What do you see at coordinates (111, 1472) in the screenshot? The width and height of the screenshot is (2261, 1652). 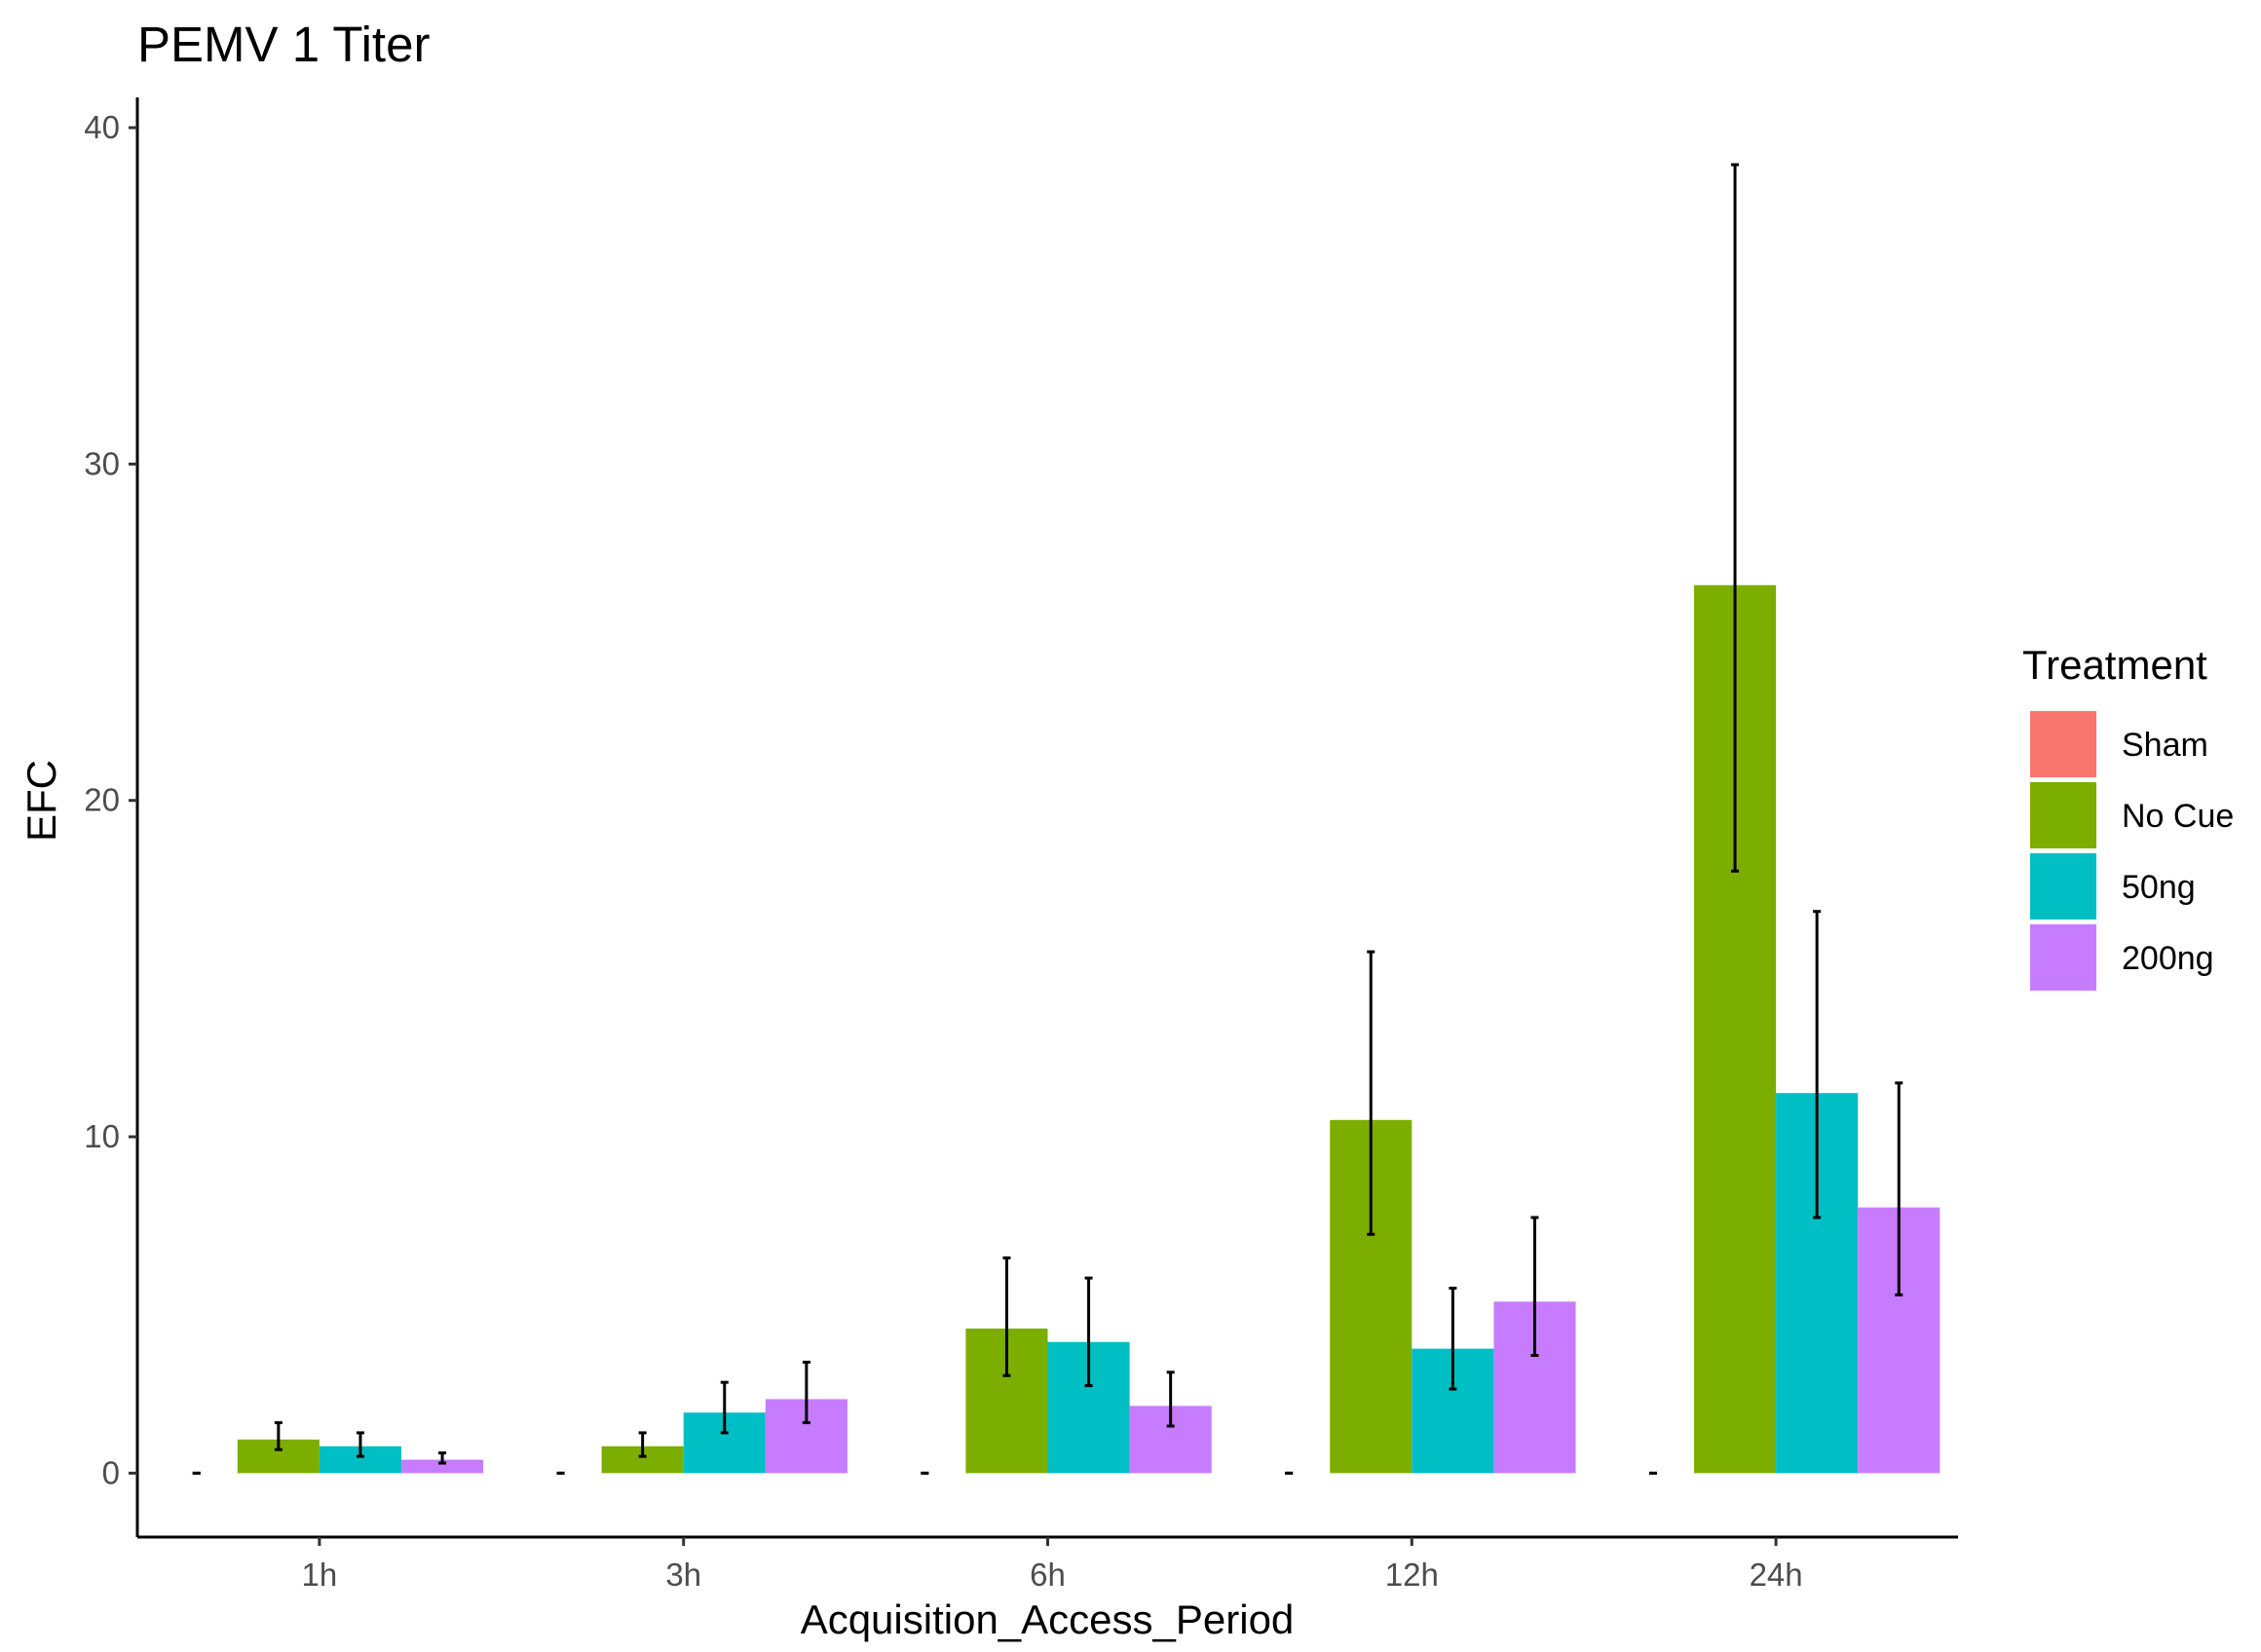 I see `y-tick-label: 0` at bounding box center [111, 1472].